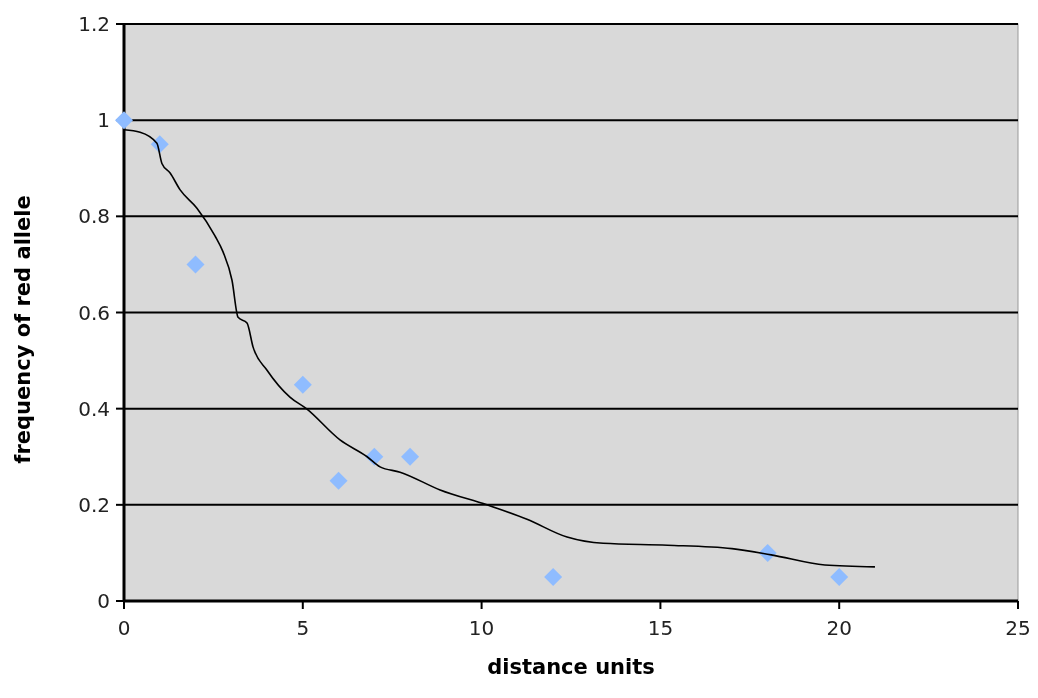 The width and height of the screenshot is (1038, 698). Describe the element at coordinates (94, 504) in the screenshot. I see `y-tick-label: 0.2` at that location.